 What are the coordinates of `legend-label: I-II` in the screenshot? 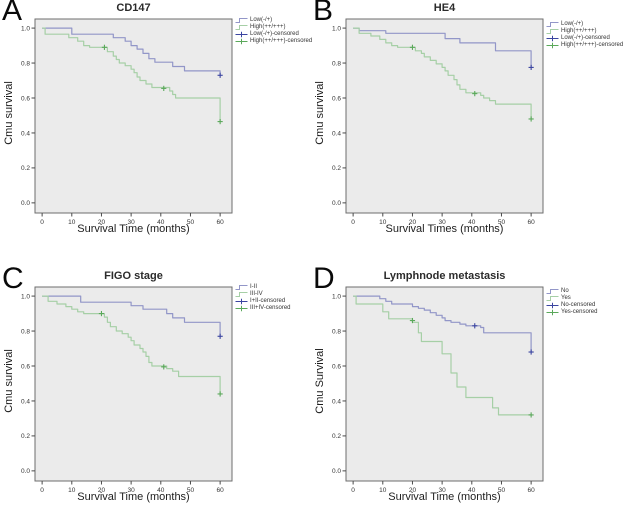 It's located at (253, 287).